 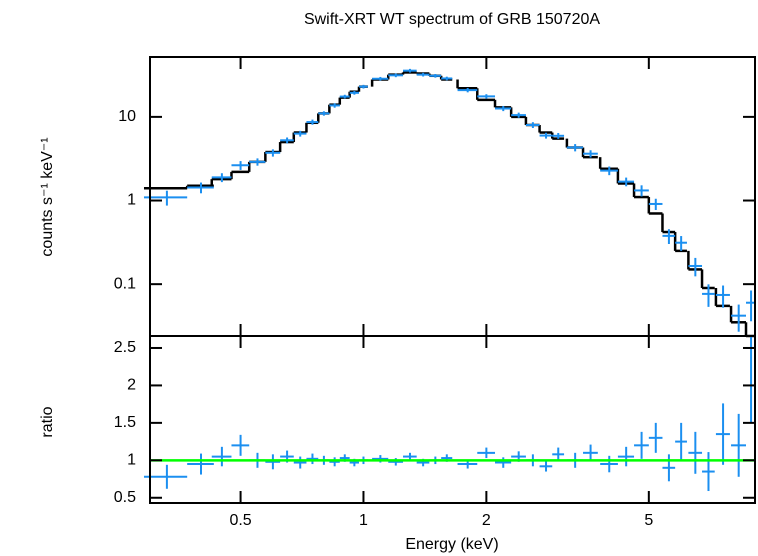 I want to click on y-tick-label: 2, so click(x=131, y=385).